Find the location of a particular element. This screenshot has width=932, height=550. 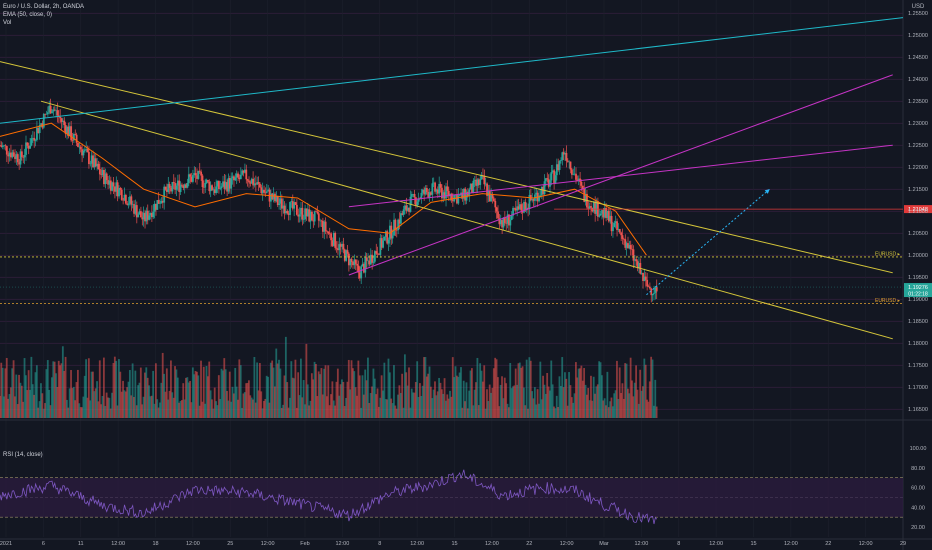

rsi-legend: RSI (14, close) is located at coordinates (23, 455).